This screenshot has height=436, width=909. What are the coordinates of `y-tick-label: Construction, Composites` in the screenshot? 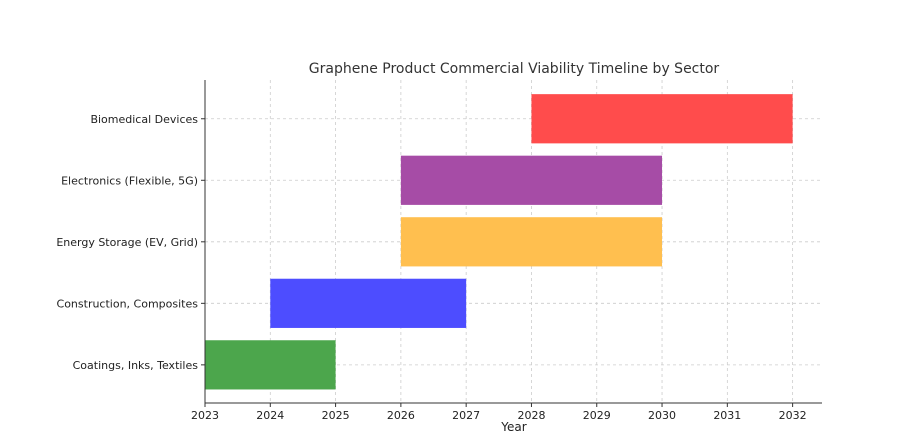 It's located at (128, 303).